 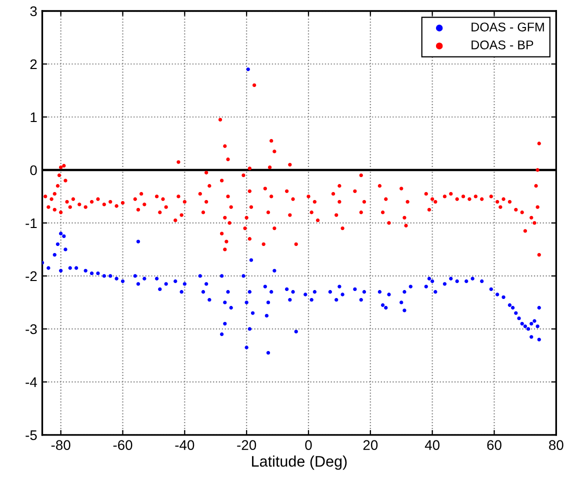 I want to click on y-tick-label: 0, so click(x=33, y=170).